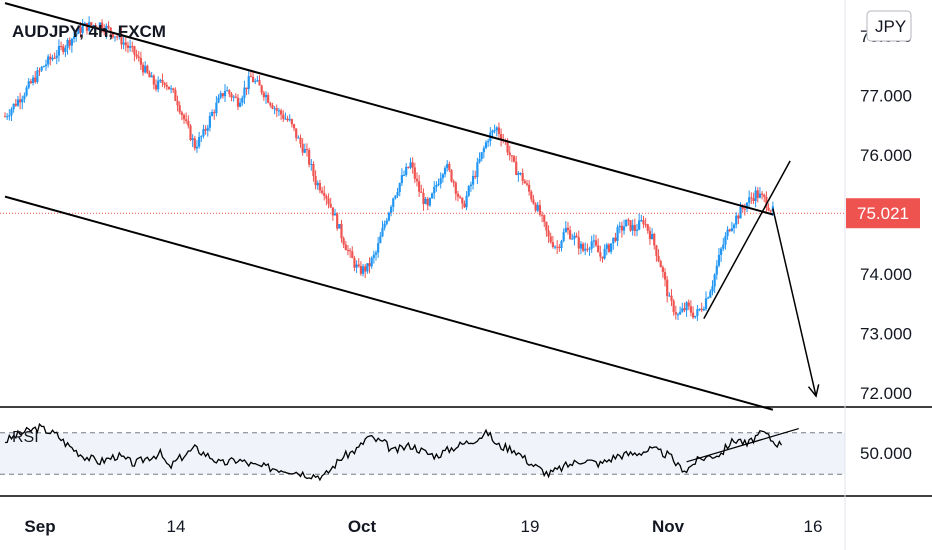 The image size is (932, 550). What do you see at coordinates (393, 452) in the screenshot?
I see `rsi-line` at bounding box center [393, 452].